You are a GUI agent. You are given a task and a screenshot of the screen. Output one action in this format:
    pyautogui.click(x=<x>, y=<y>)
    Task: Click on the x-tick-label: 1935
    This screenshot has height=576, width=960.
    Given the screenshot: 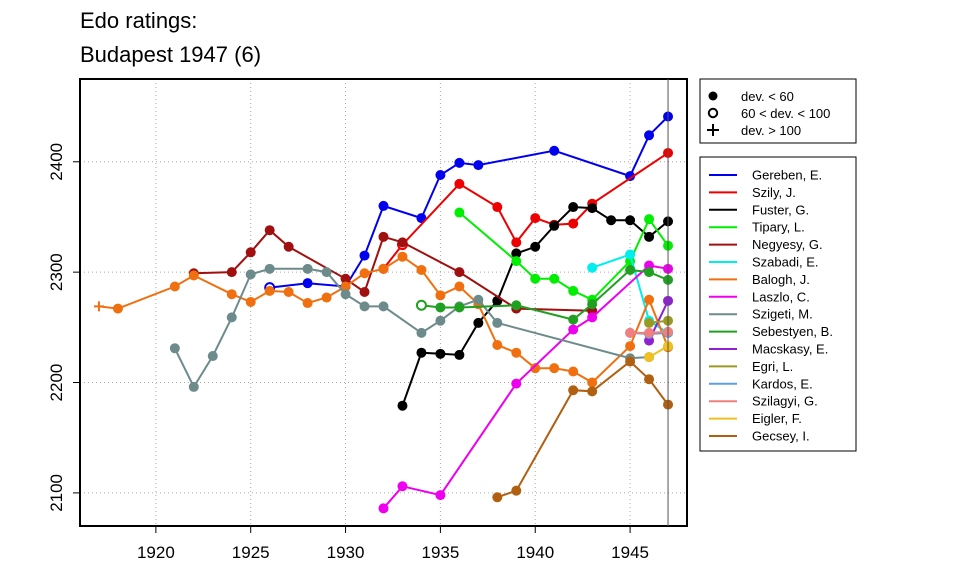 What is the action you would take?
    pyautogui.click(x=440, y=552)
    